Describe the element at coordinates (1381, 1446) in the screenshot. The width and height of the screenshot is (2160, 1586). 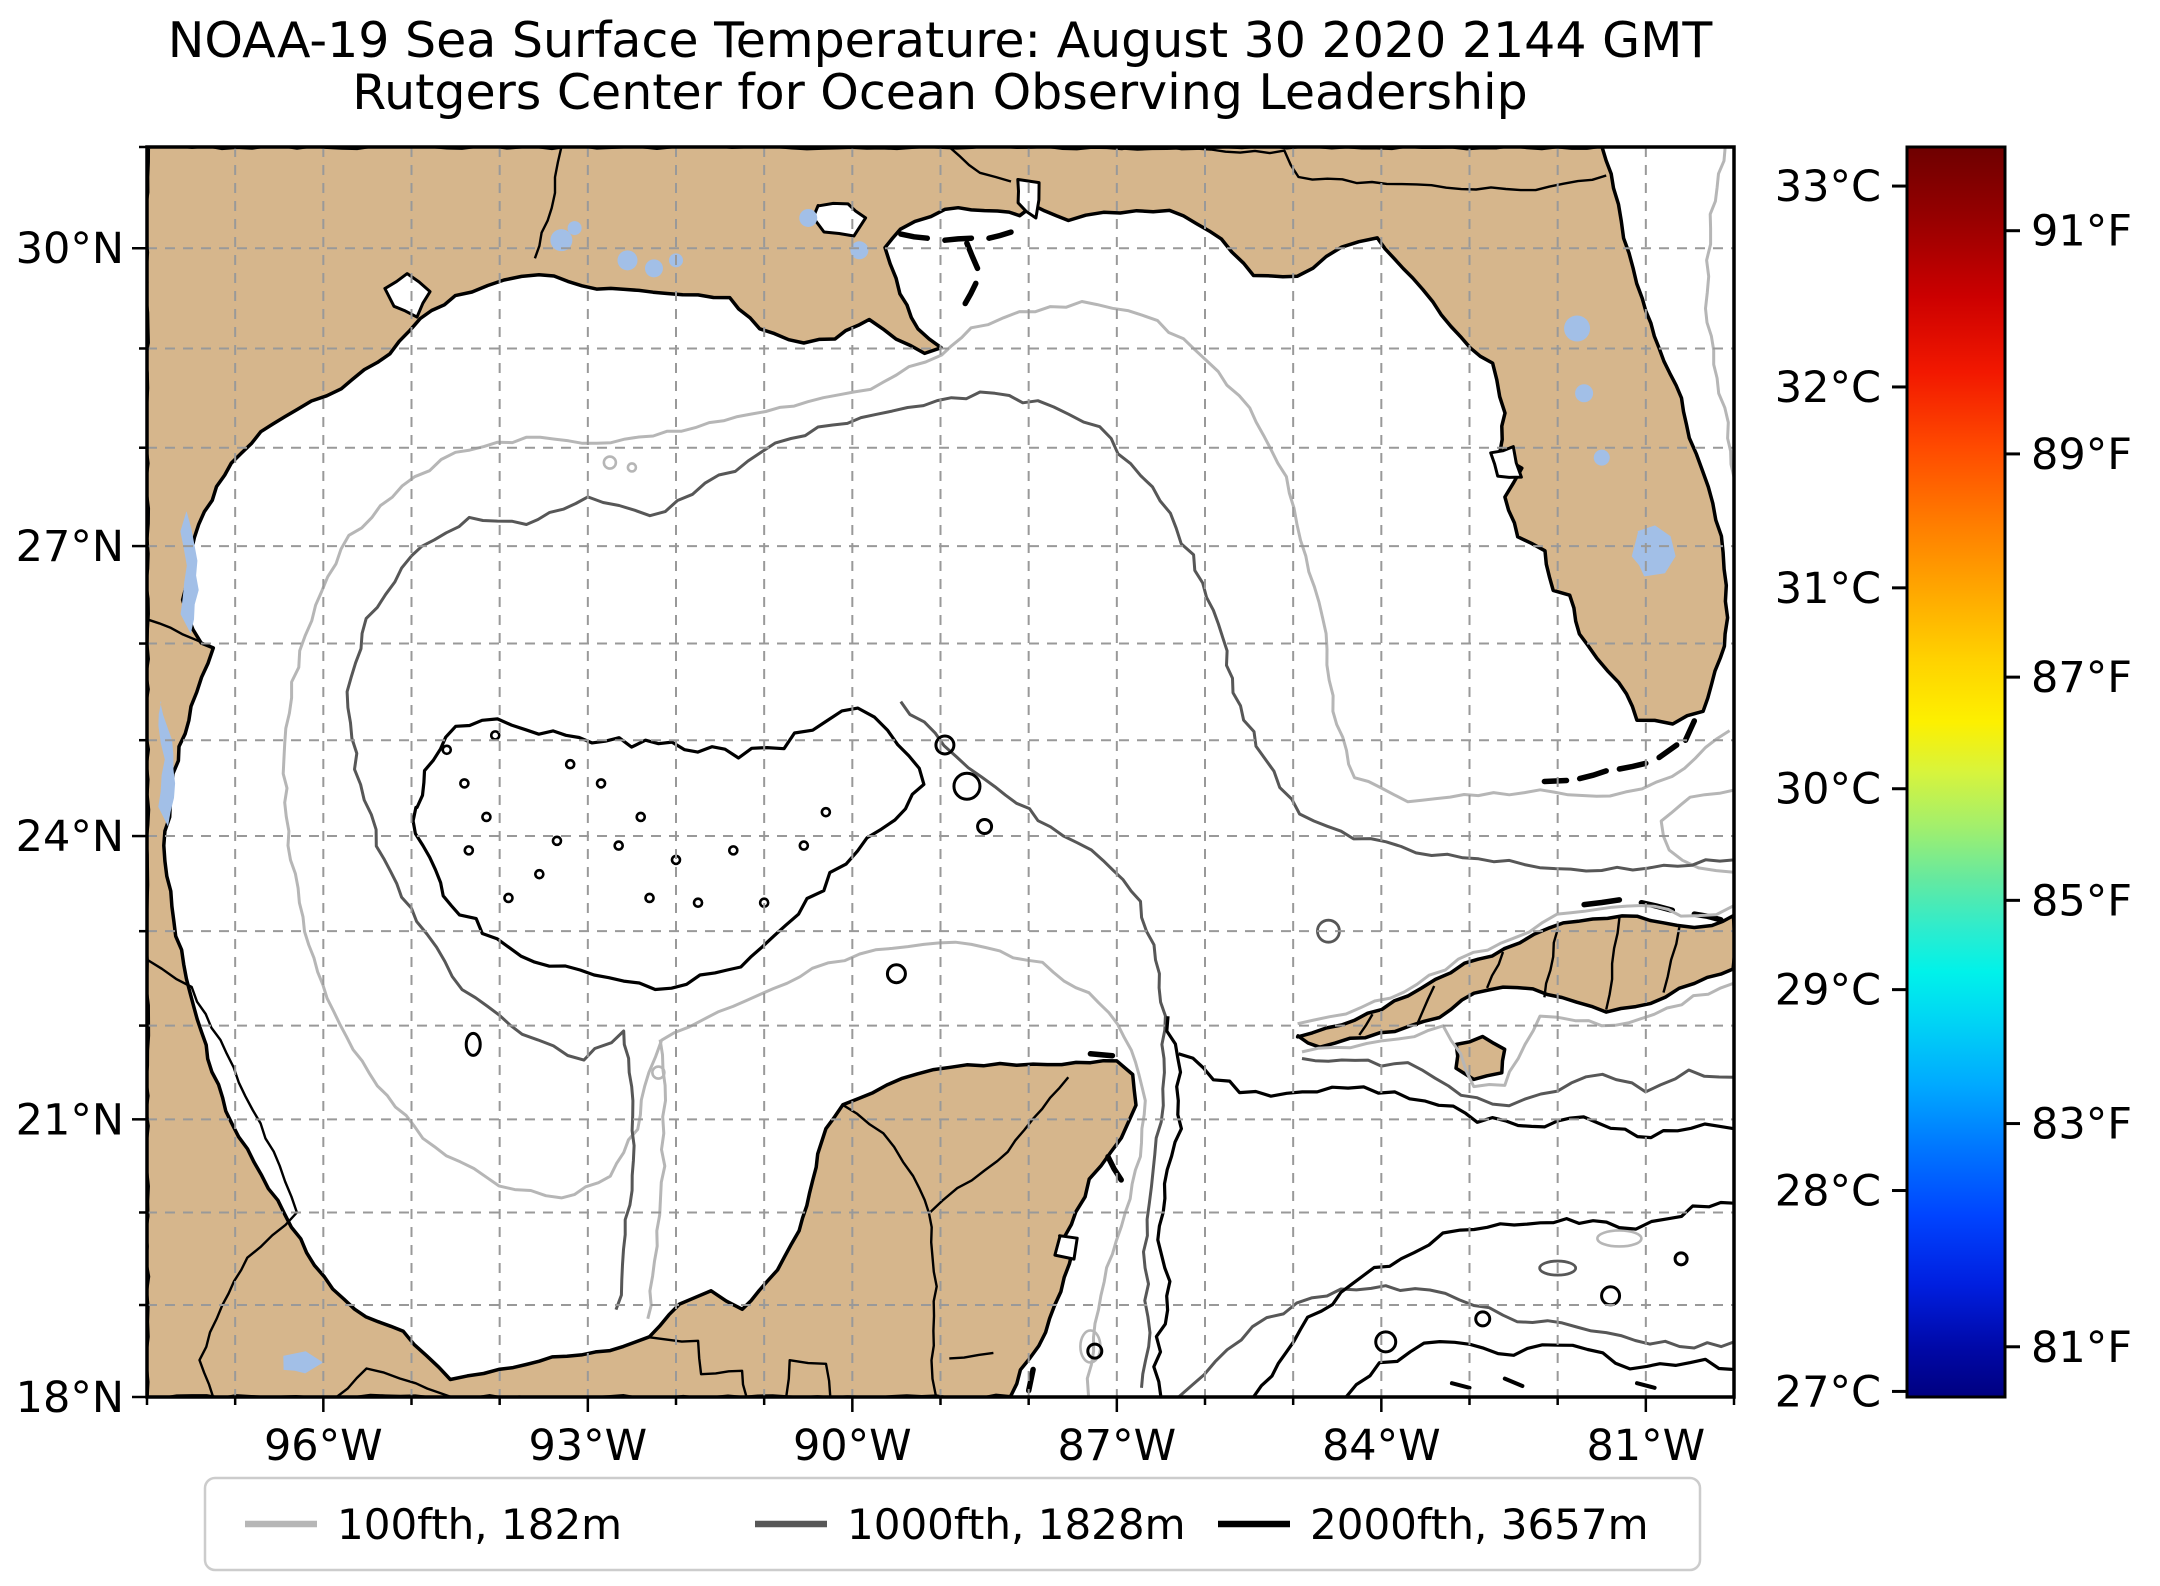
I see `x-tick-label: 84°W` at that location.